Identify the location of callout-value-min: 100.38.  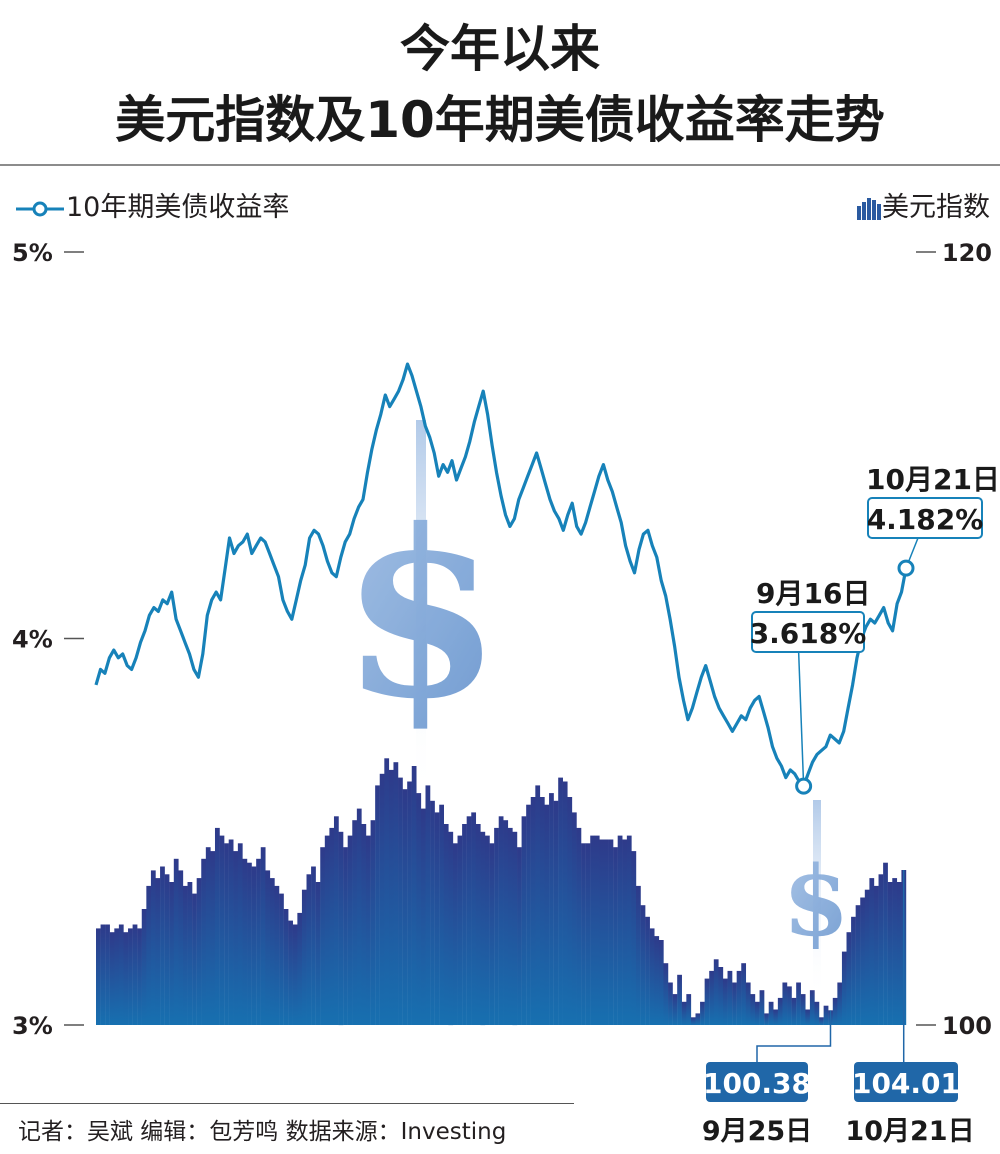
(757, 1083).